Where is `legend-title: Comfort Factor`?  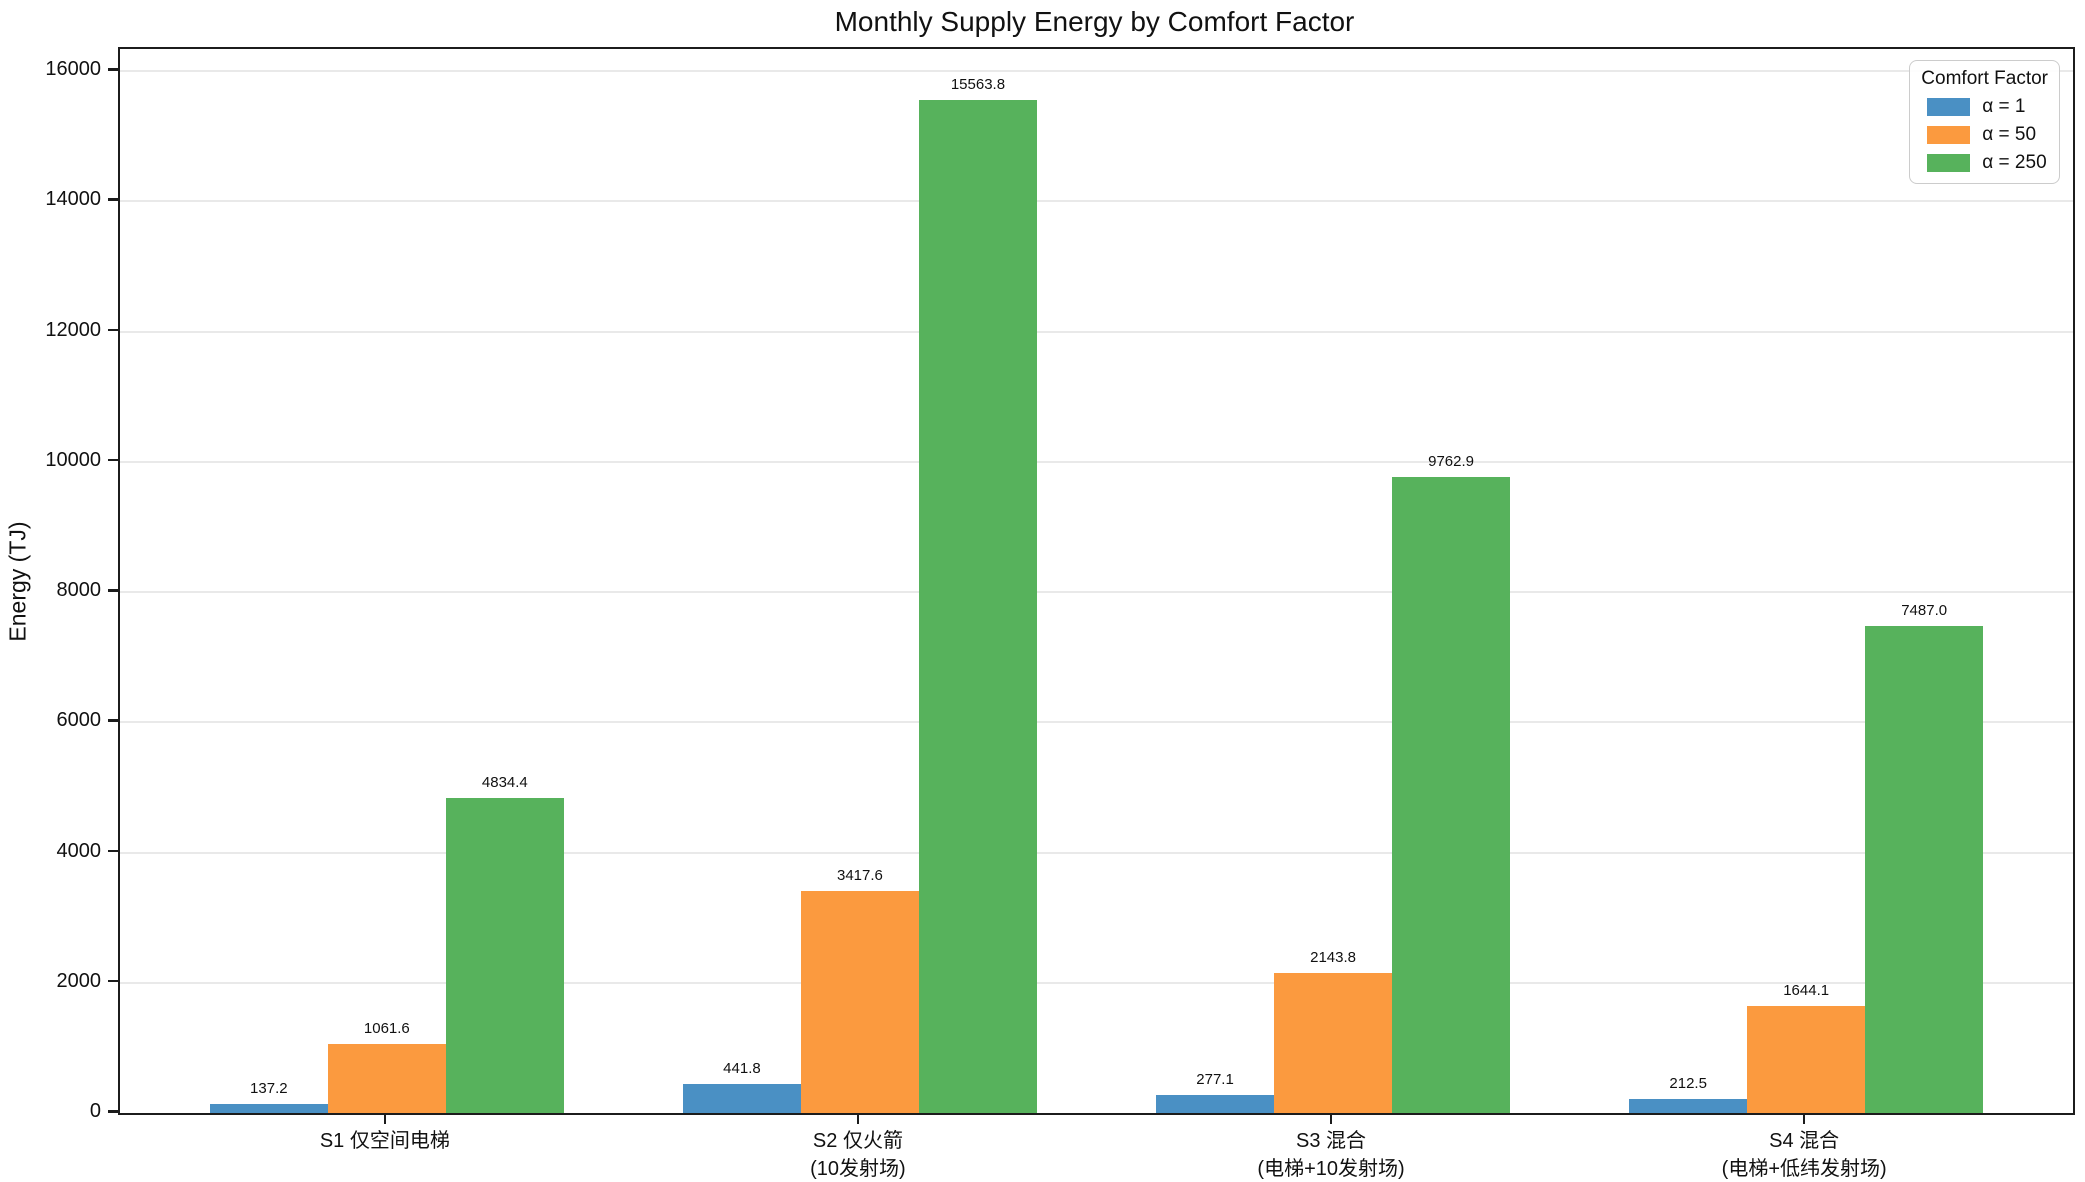
legend-title: Comfort Factor is located at coordinates (1984, 78).